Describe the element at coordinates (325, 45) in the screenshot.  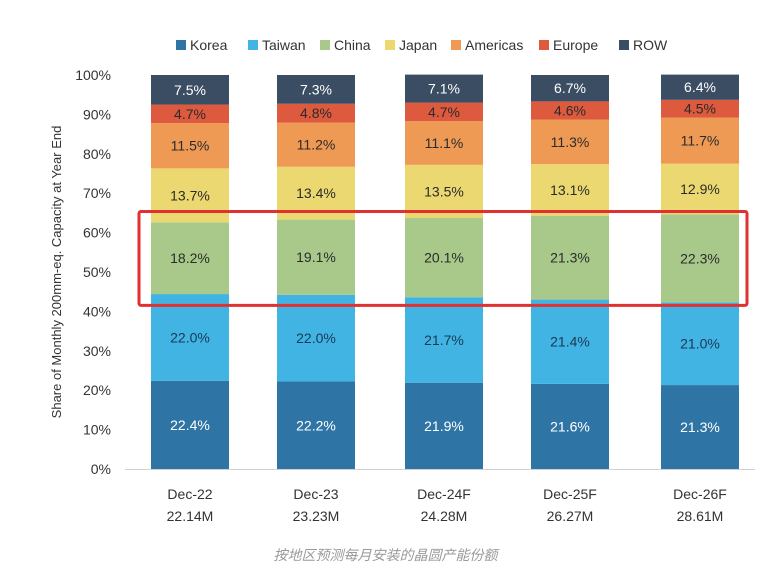
I see `legend-swatch-china` at that location.